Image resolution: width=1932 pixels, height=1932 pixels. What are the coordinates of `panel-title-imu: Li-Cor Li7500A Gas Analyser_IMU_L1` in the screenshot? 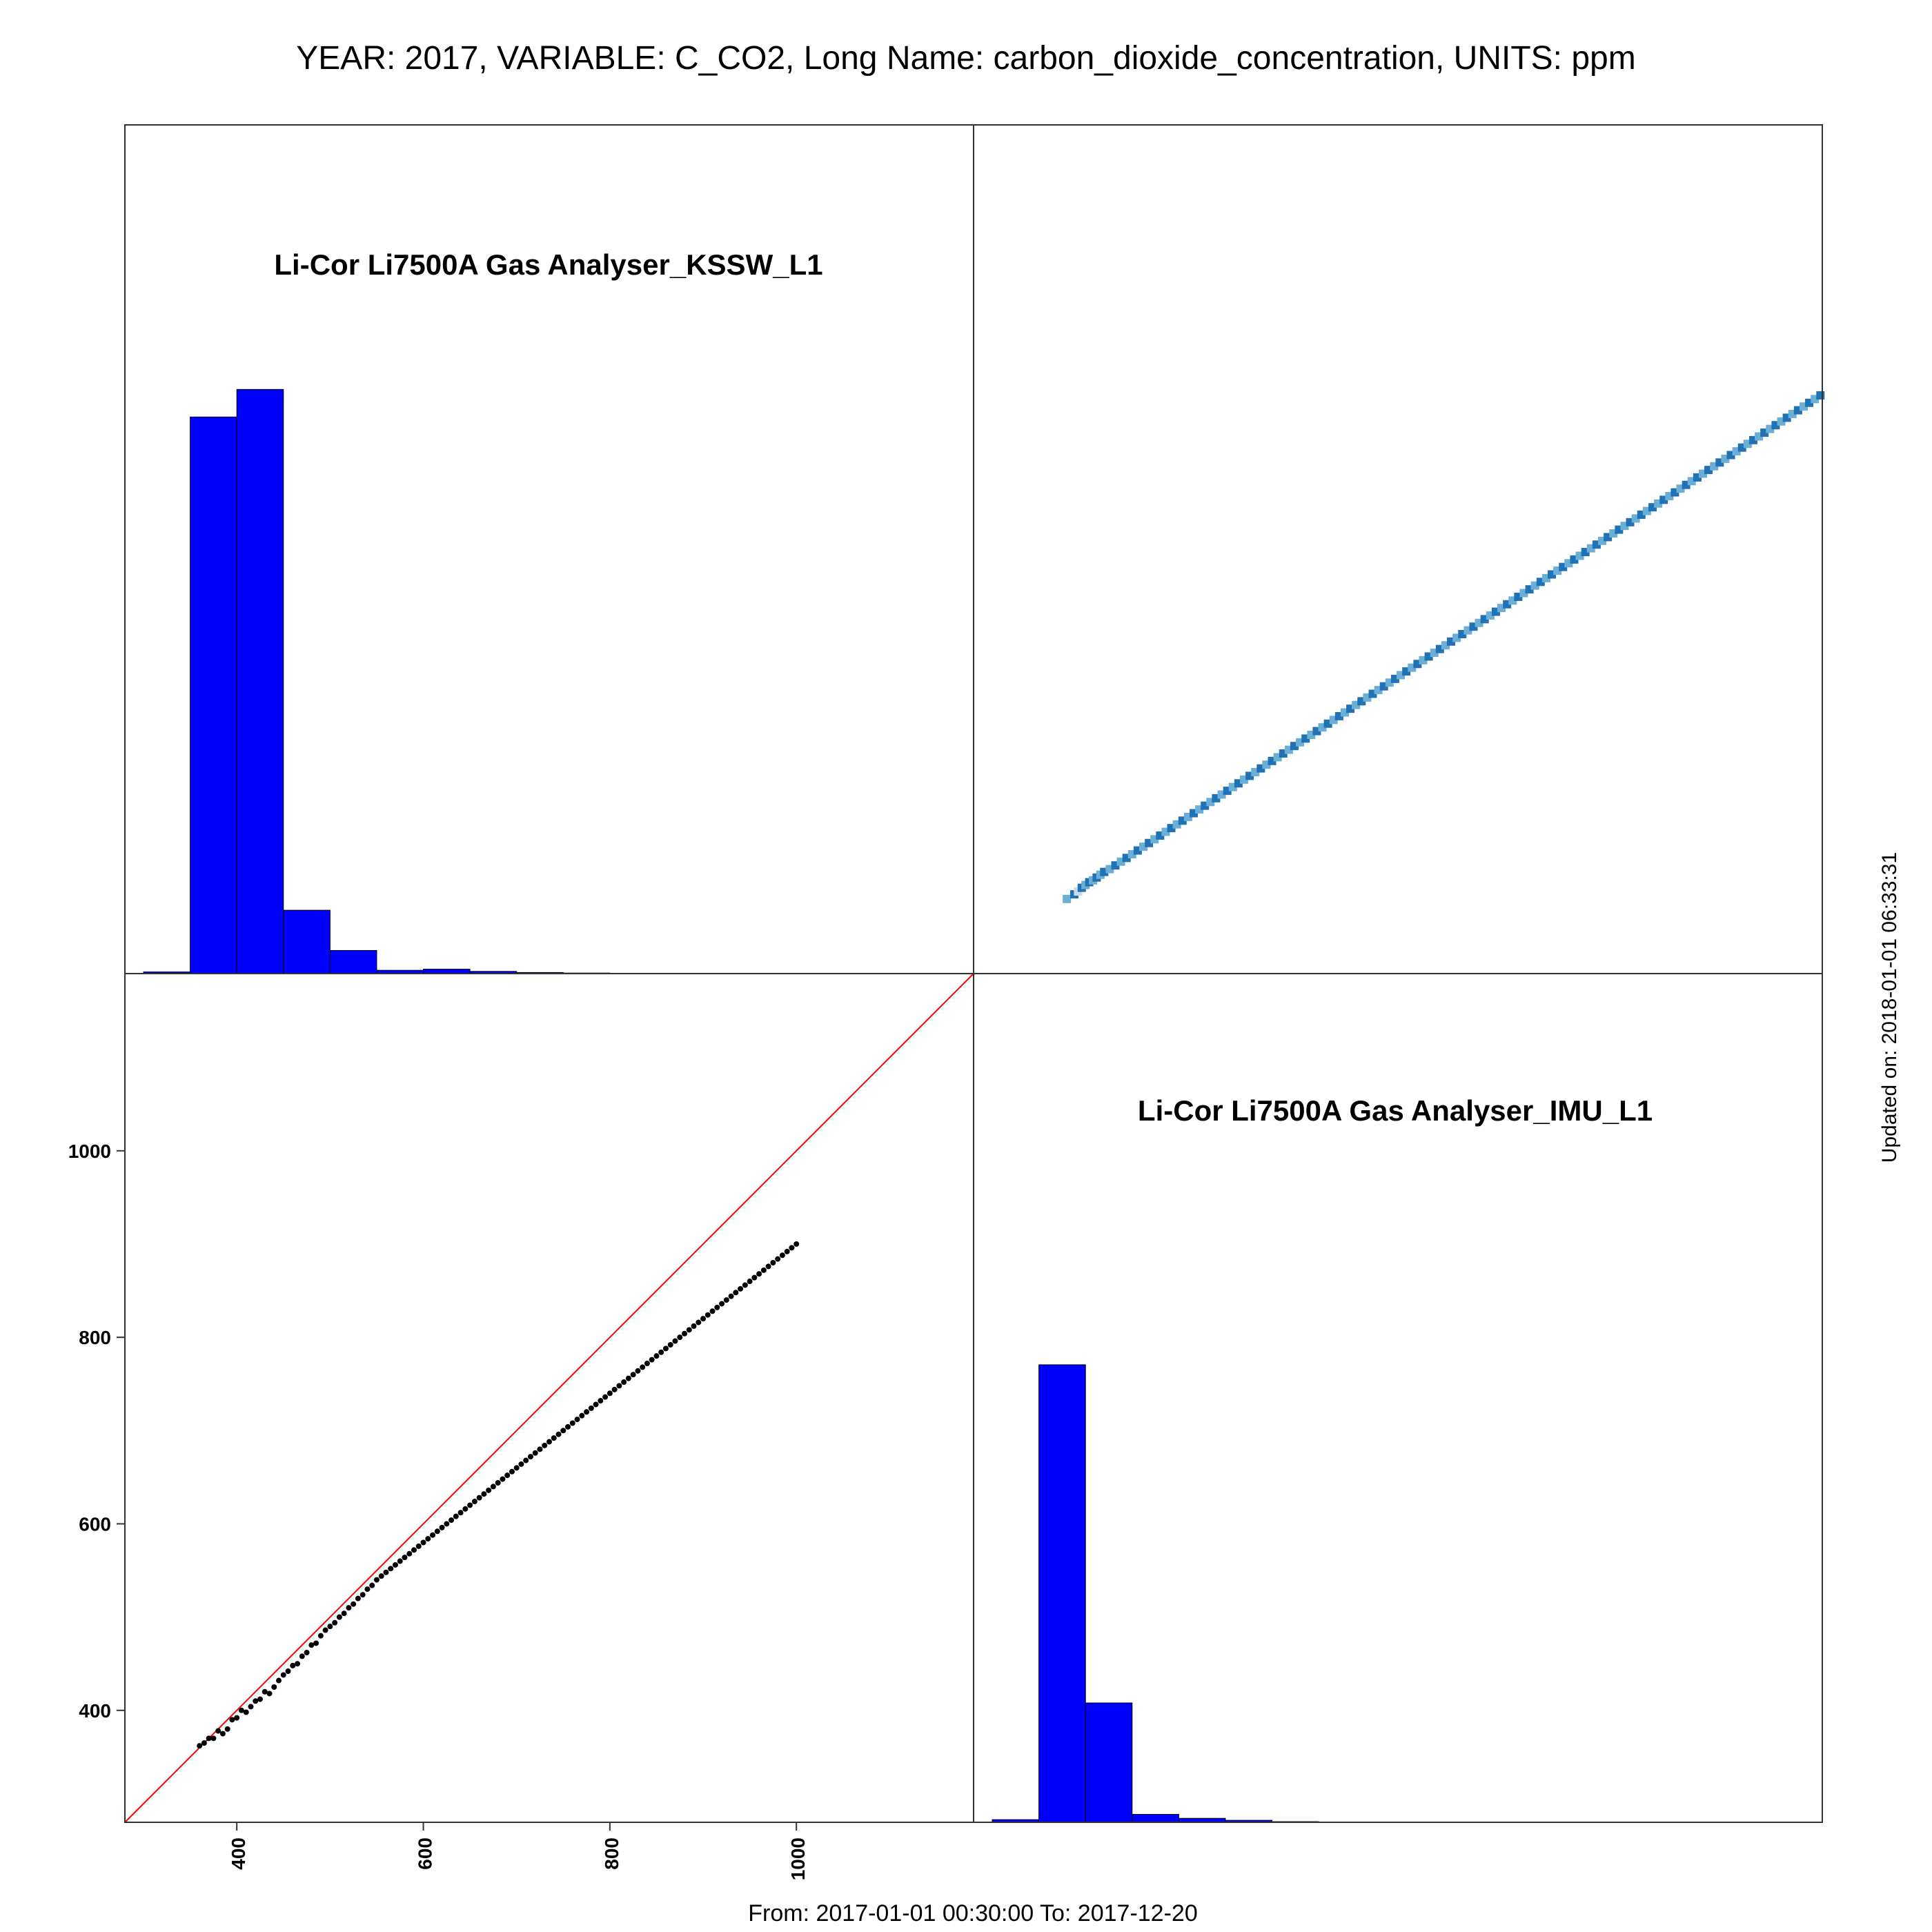 It's located at (1395, 1110).